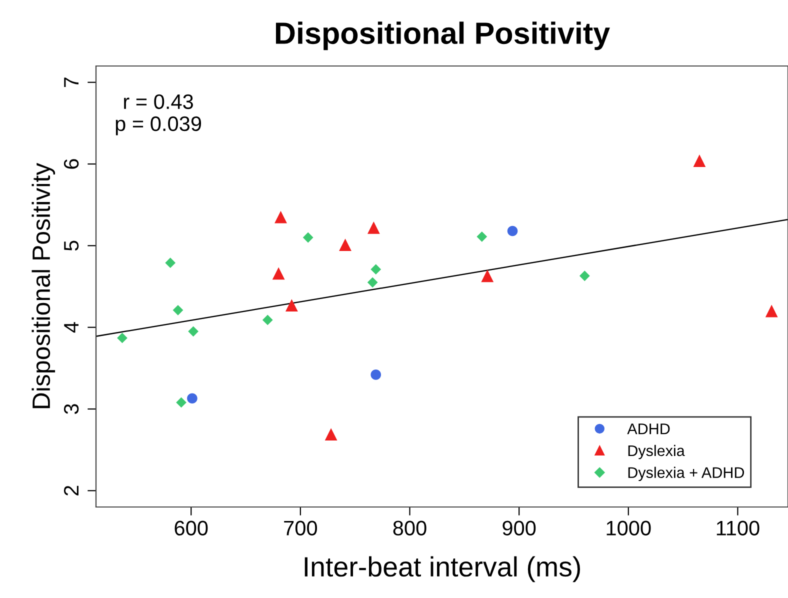 This screenshot has height=598, width=788. Describe the element at coordinates (686, 474) in the screenshot. I see `legend-label: Dyslexia + ADHD` at that location.